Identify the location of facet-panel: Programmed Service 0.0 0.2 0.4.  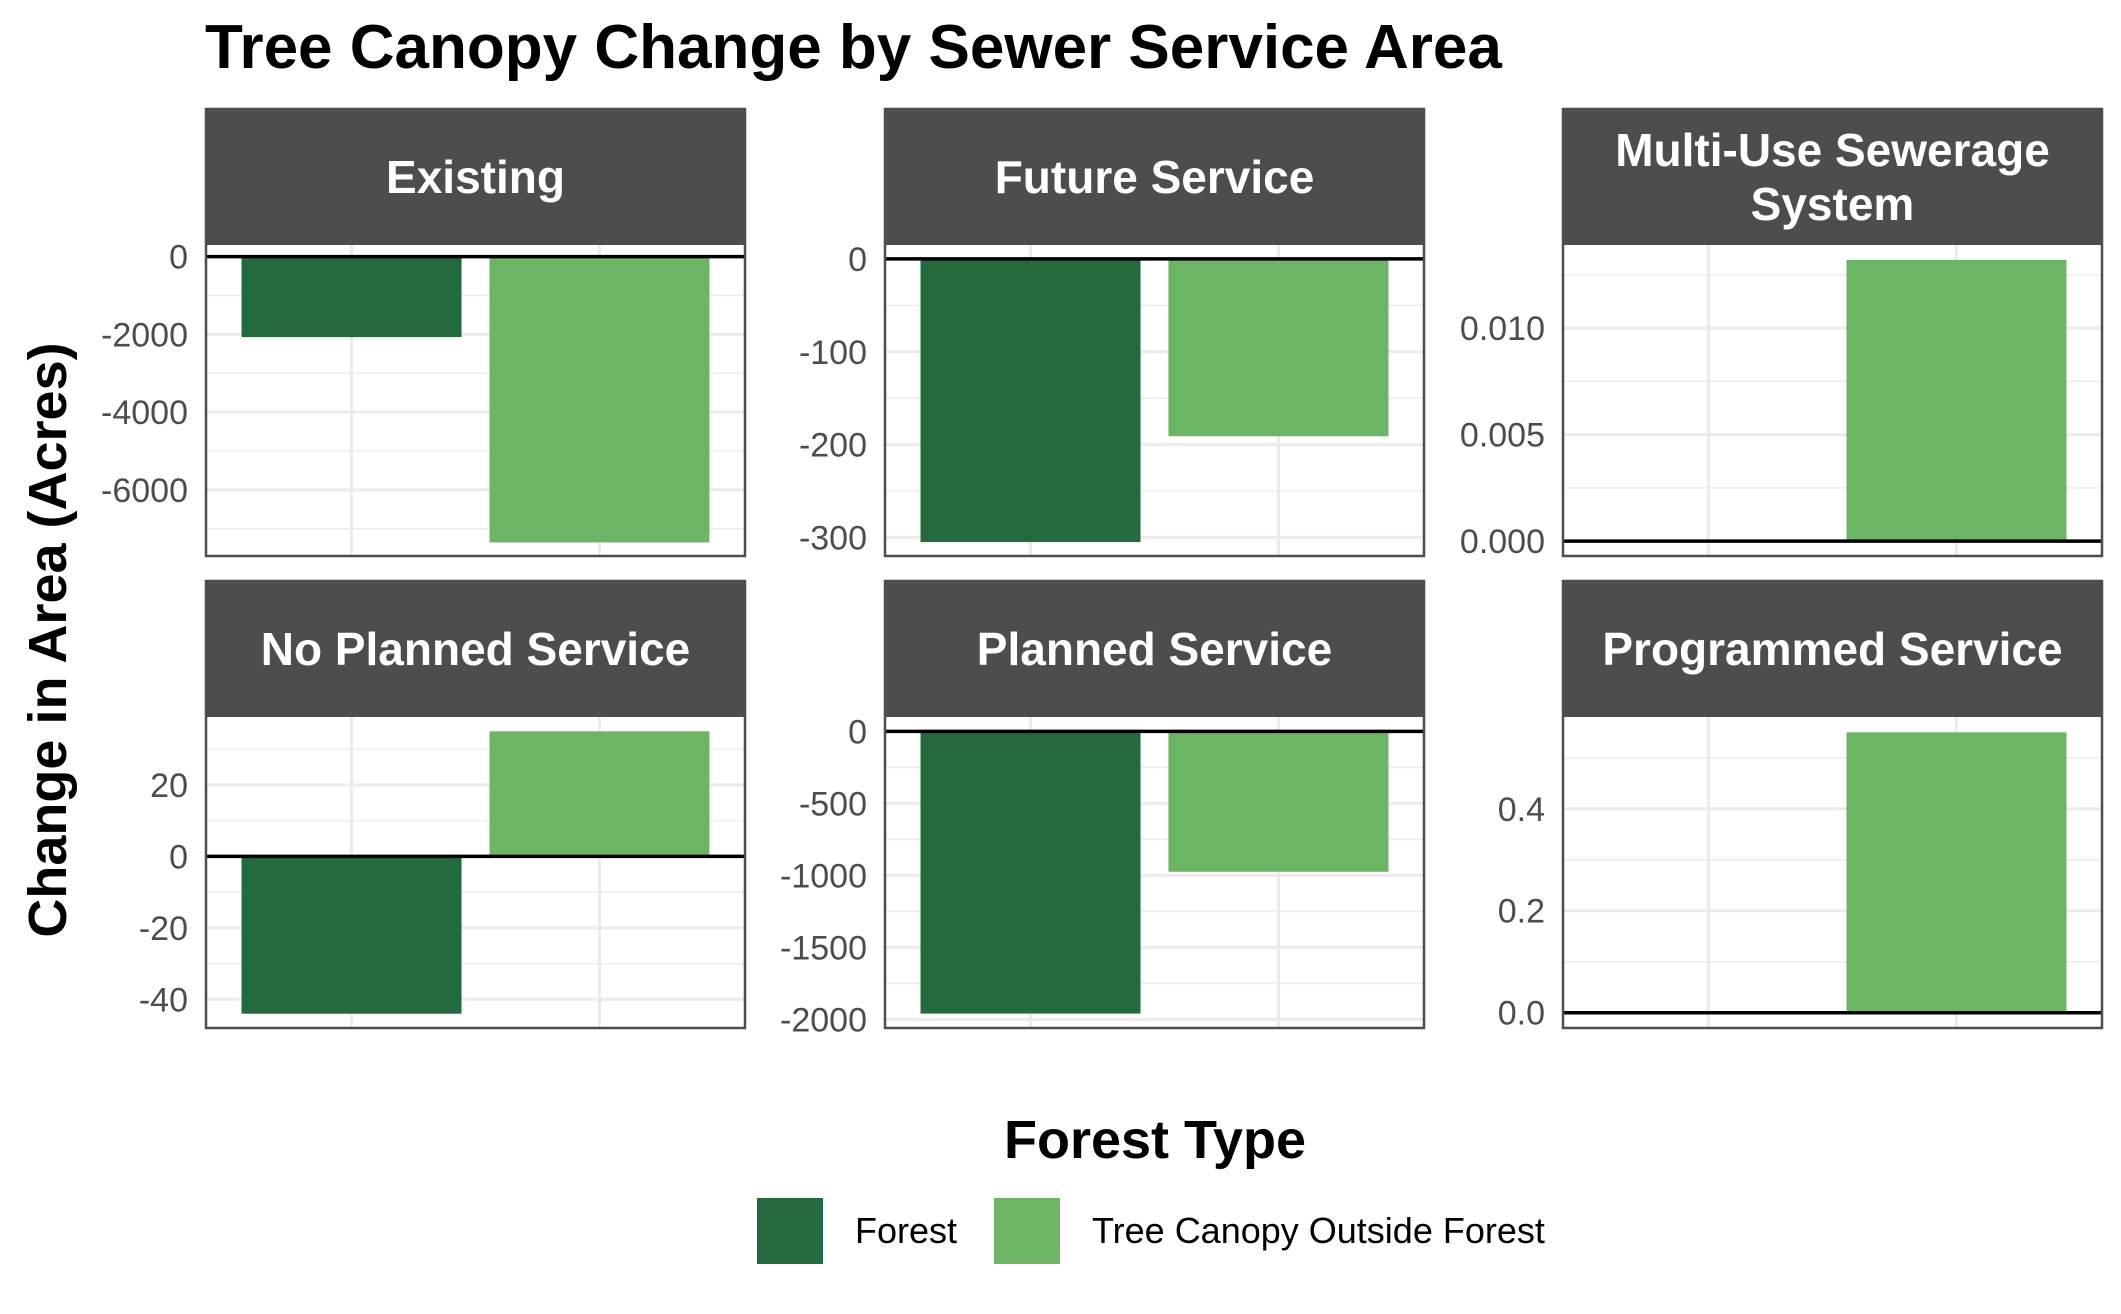
(1801, 806).